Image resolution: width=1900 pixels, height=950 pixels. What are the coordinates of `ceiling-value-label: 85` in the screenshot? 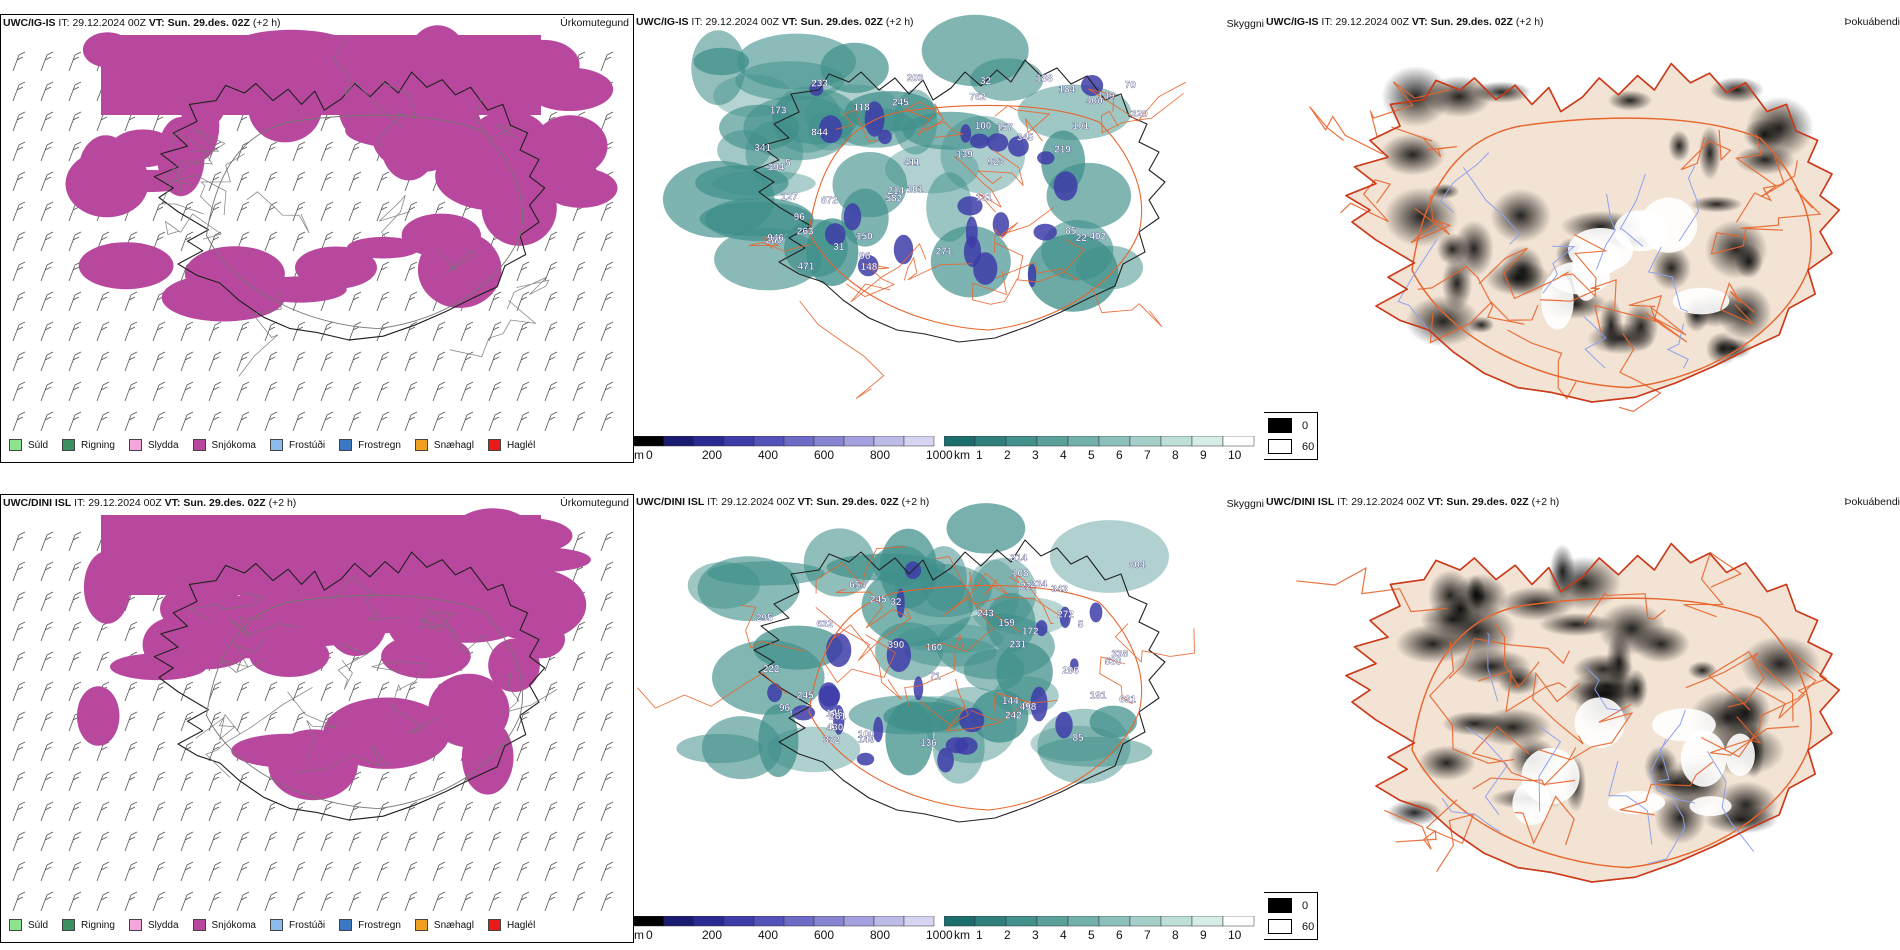 It's located at (1079, 738).